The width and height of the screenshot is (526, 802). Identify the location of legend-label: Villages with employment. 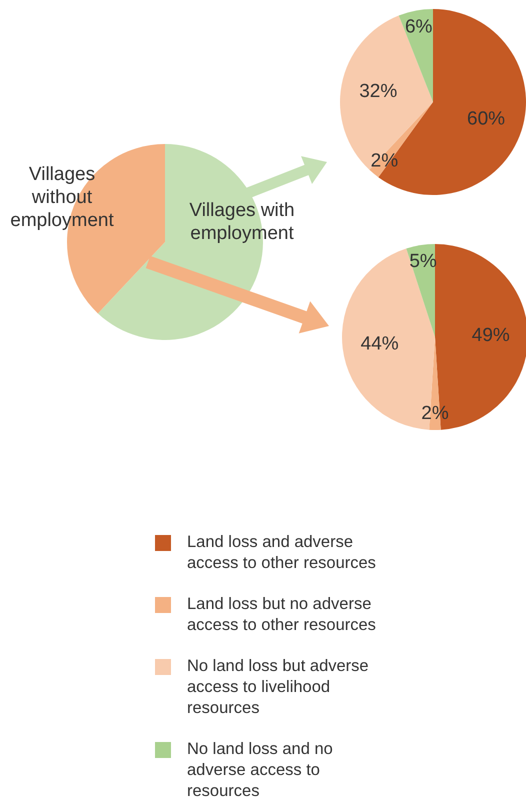
(242, 222).